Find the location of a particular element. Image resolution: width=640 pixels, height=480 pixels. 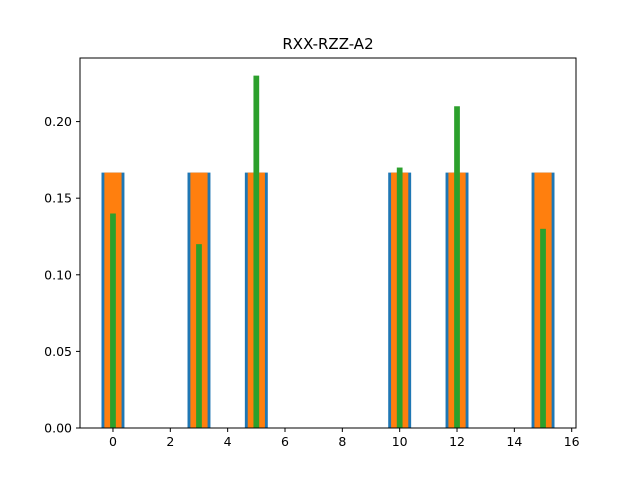

x-tick-label: 4 is located at coordinates (228, 441).